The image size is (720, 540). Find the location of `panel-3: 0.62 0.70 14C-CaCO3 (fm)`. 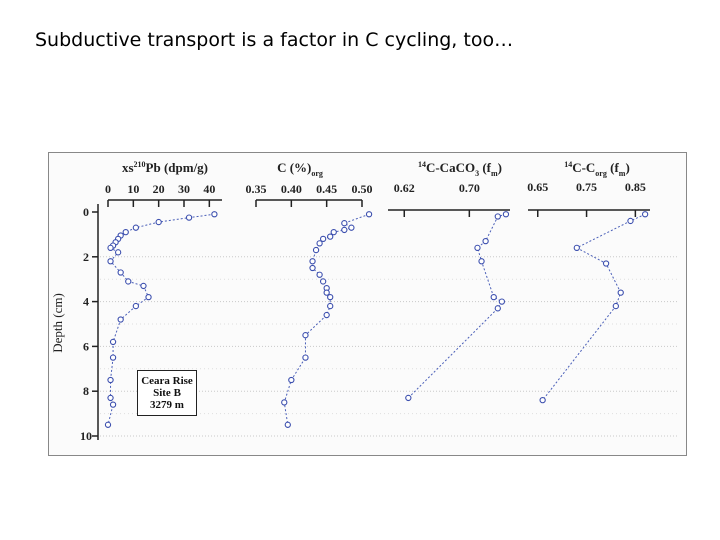

panel-3: 0.62 0.70 14C-CaCO3 (fm) is located at coordinates (449, 281).